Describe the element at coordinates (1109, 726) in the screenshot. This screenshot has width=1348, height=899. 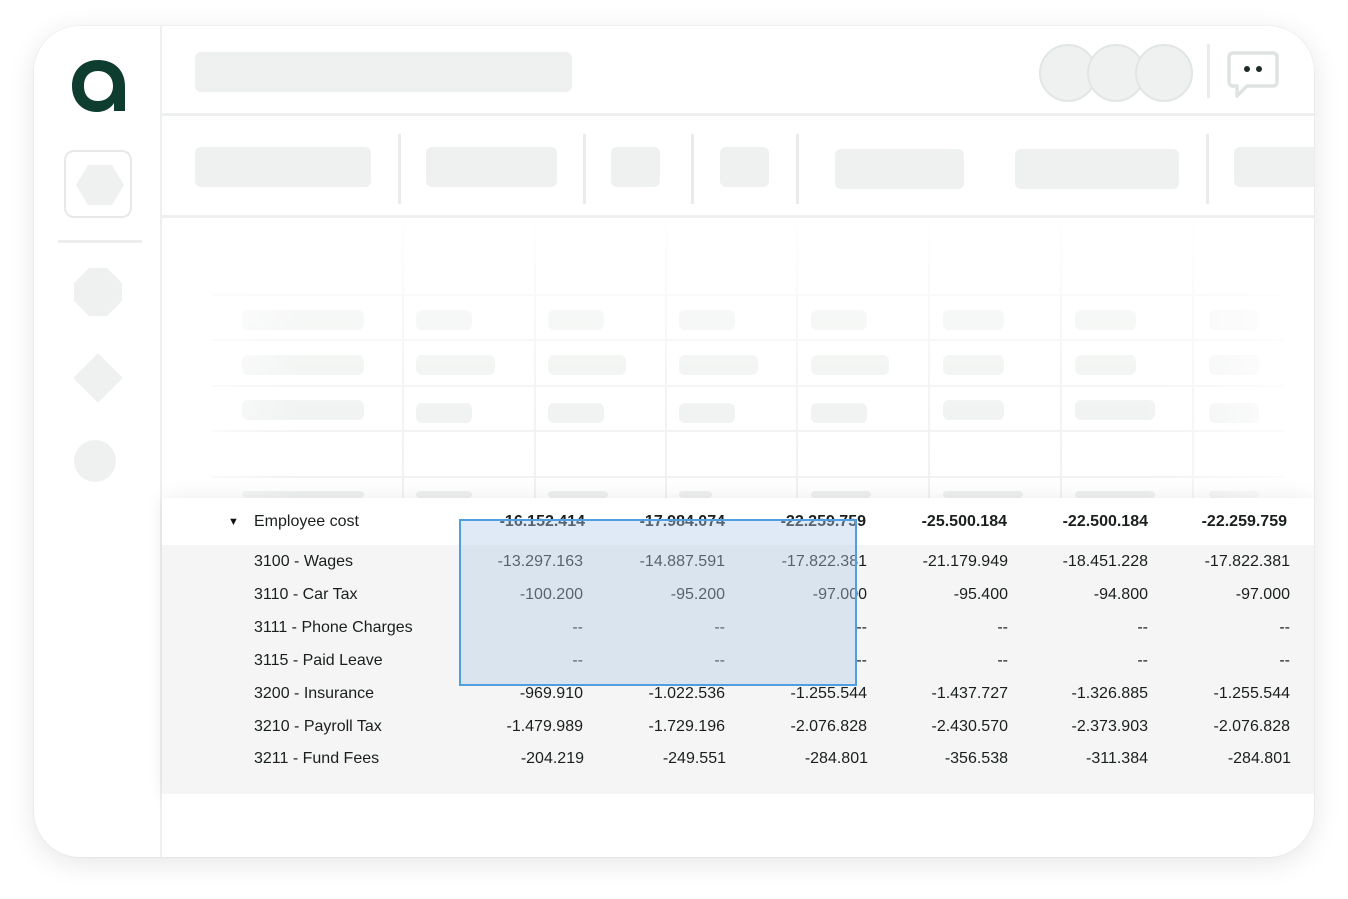
I see `table-cell: -2.373.903` at that location.